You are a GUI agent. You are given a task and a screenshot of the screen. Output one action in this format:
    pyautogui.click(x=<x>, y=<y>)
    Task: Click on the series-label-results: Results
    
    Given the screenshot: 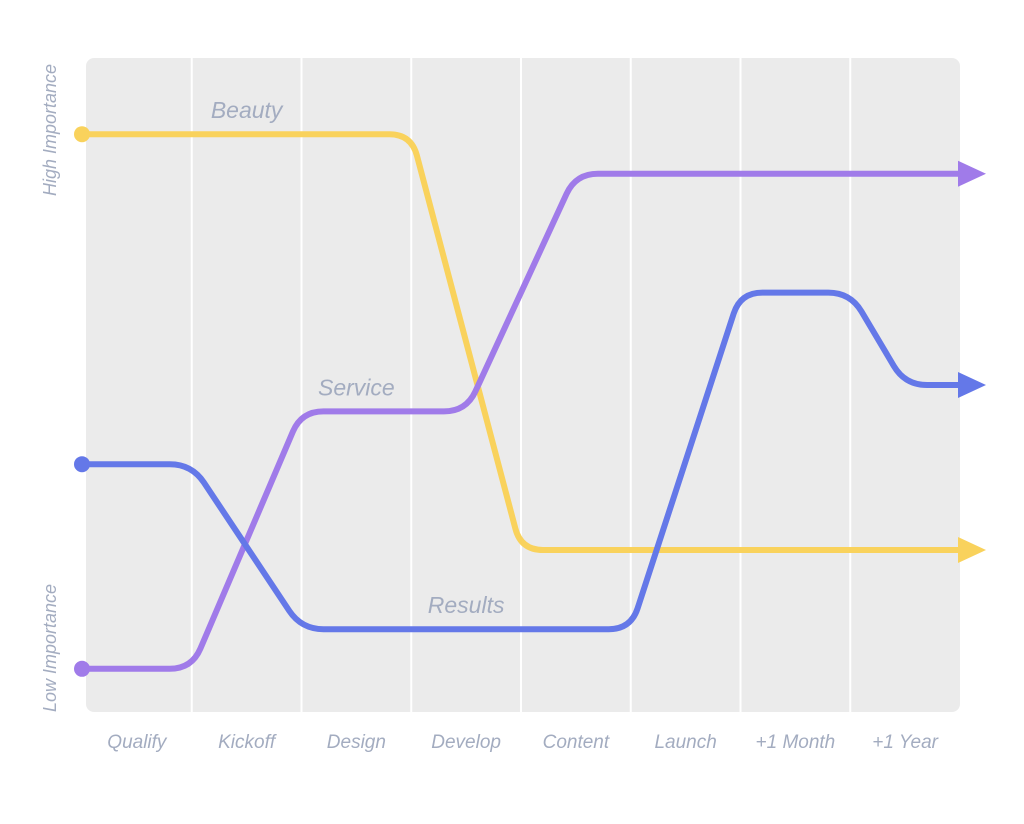 What is the action you would take?
    pyautogui.click(x=466, y=605)
    